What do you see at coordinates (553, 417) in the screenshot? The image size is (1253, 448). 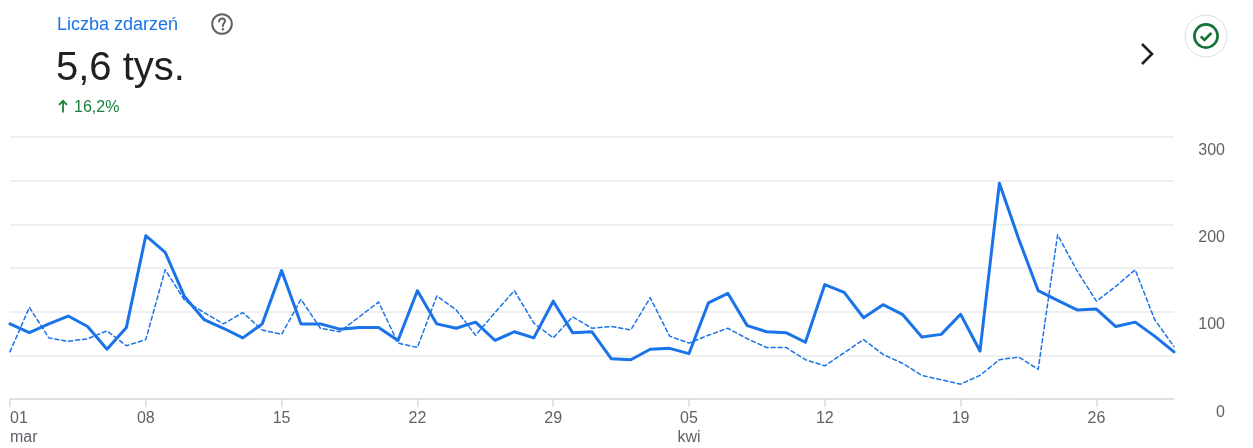 I see `x-tick-label: 29` at bounding box center [553, 417].